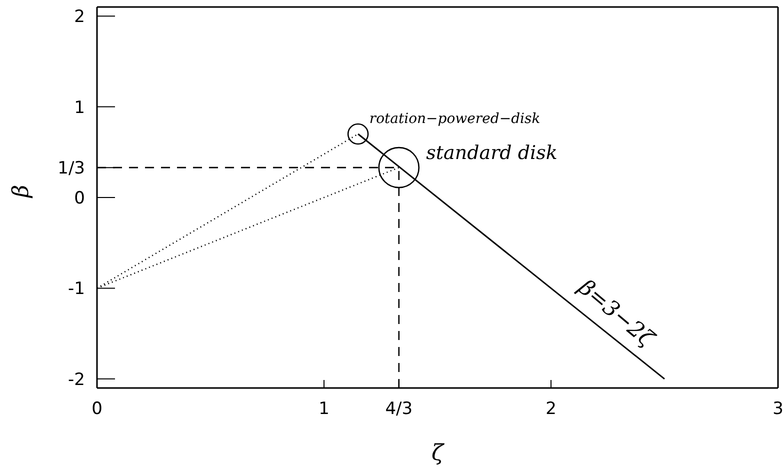 This screenshot has height=468, width=783. What do you see at coordinates (97, 409) in the screenshot?
I see `x-tick-label: 0` at bounding box center [97, 409].